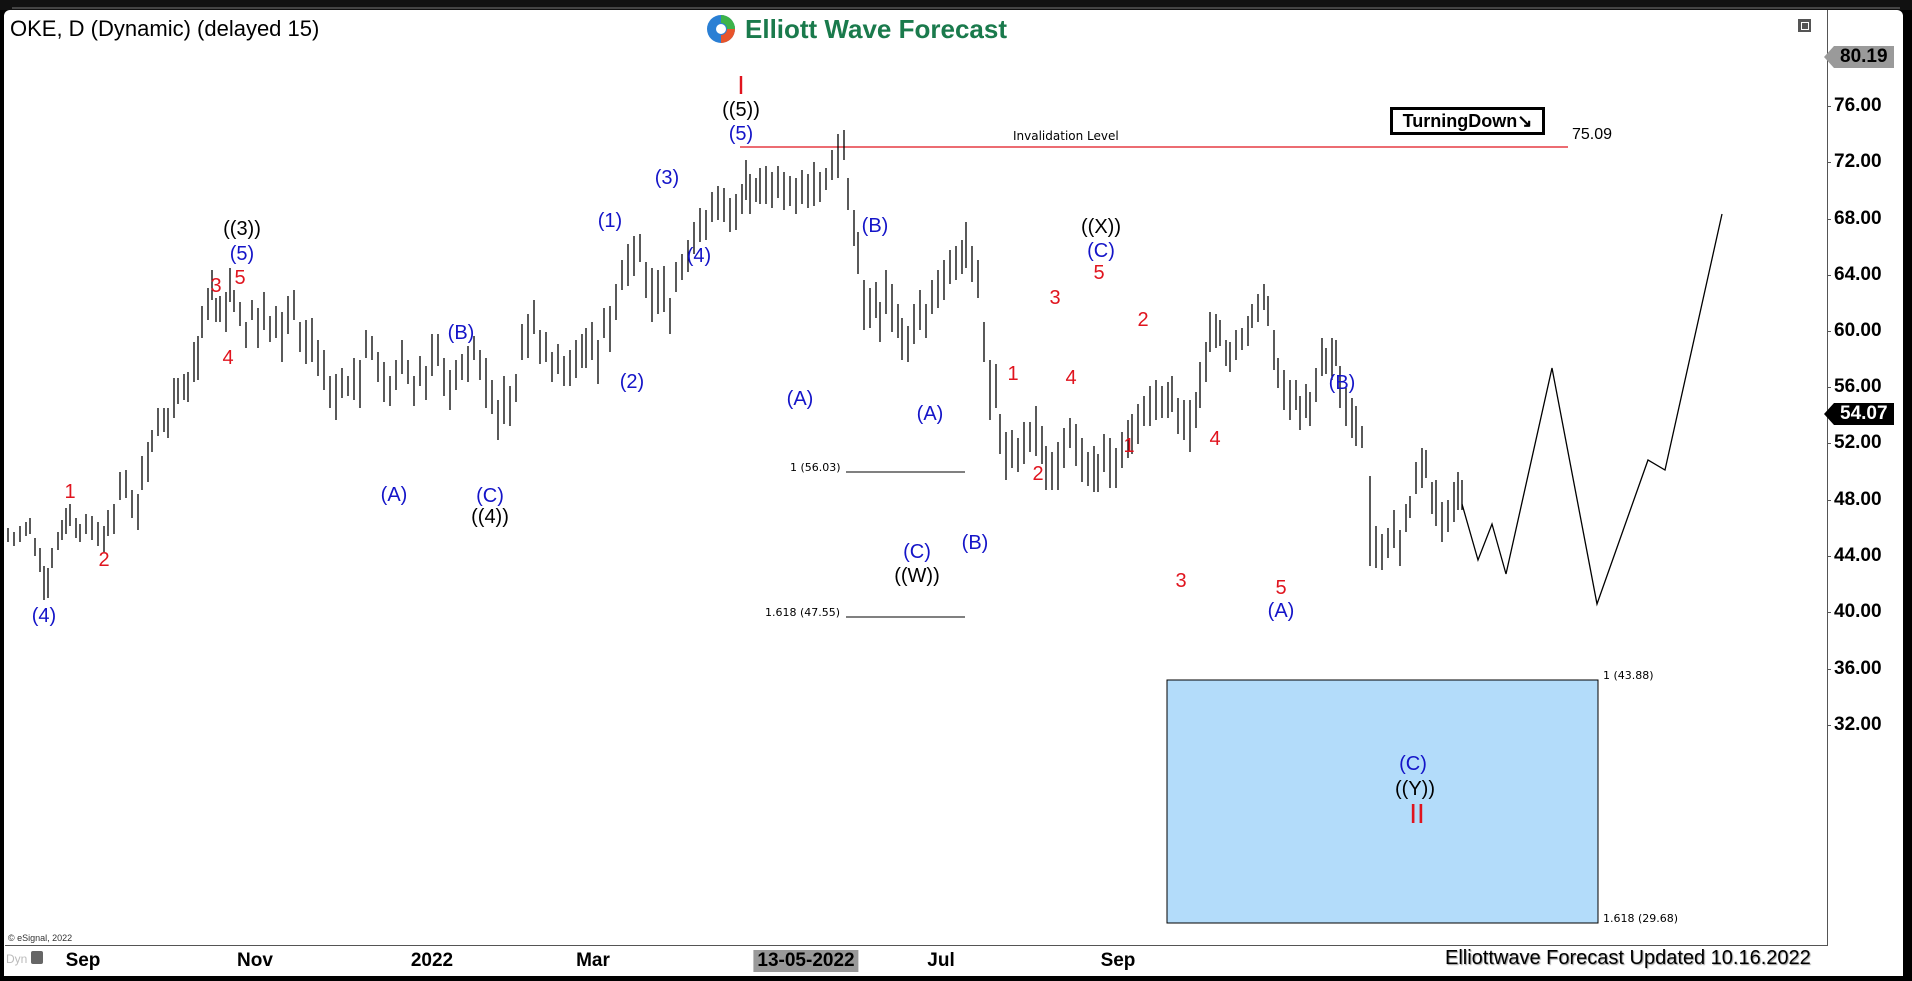 The width and height of the screenshot is (1912, 981). Describe the element at coordinates (165, 28) in the screenshot. I see `chart-title: OKE, D (Dynamic) (delayed 15)` at that location.